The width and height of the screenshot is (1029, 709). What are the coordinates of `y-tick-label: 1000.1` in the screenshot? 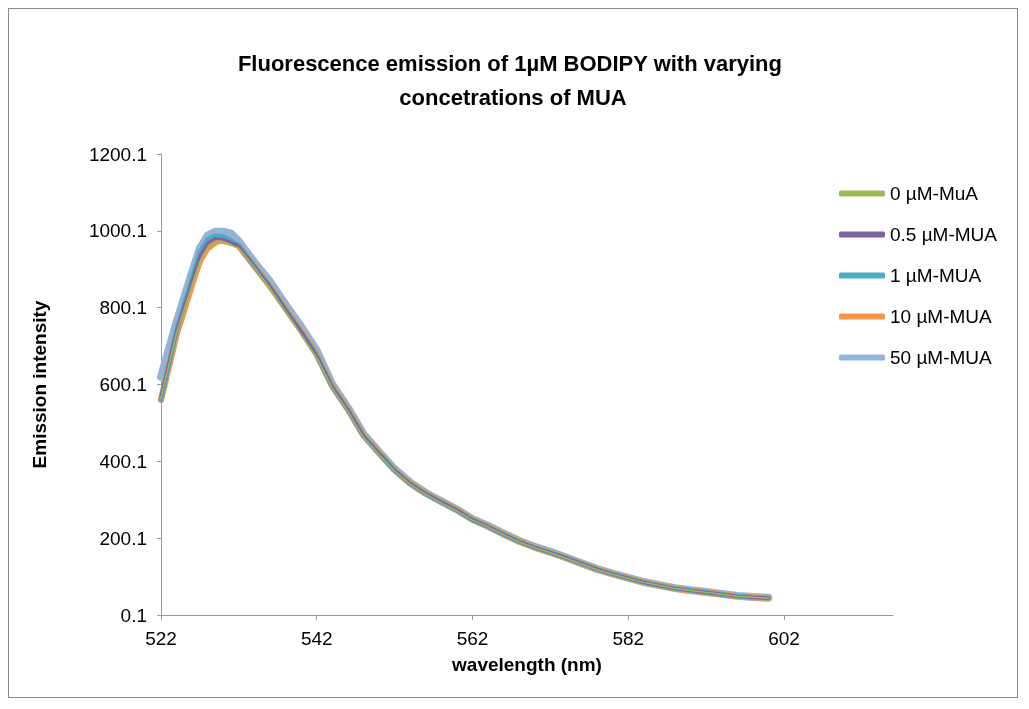 It's located at (117, 231).